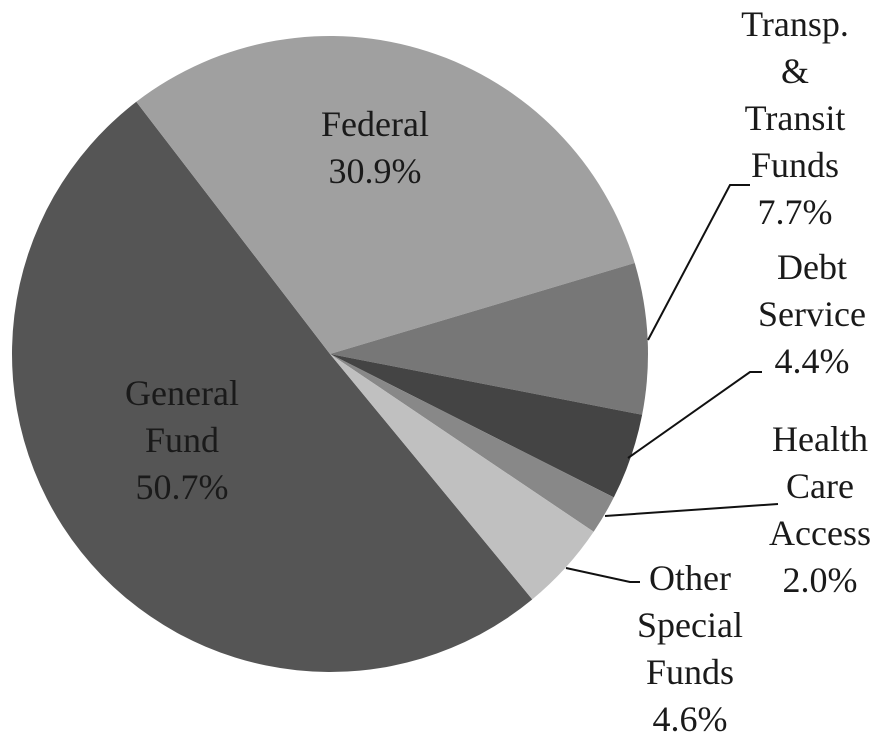 The width and height of the screenshot is (882, 737). Describe the element at coordinates (795, 212) in the screenshot. I see `value-label: 7.7%` at that location.